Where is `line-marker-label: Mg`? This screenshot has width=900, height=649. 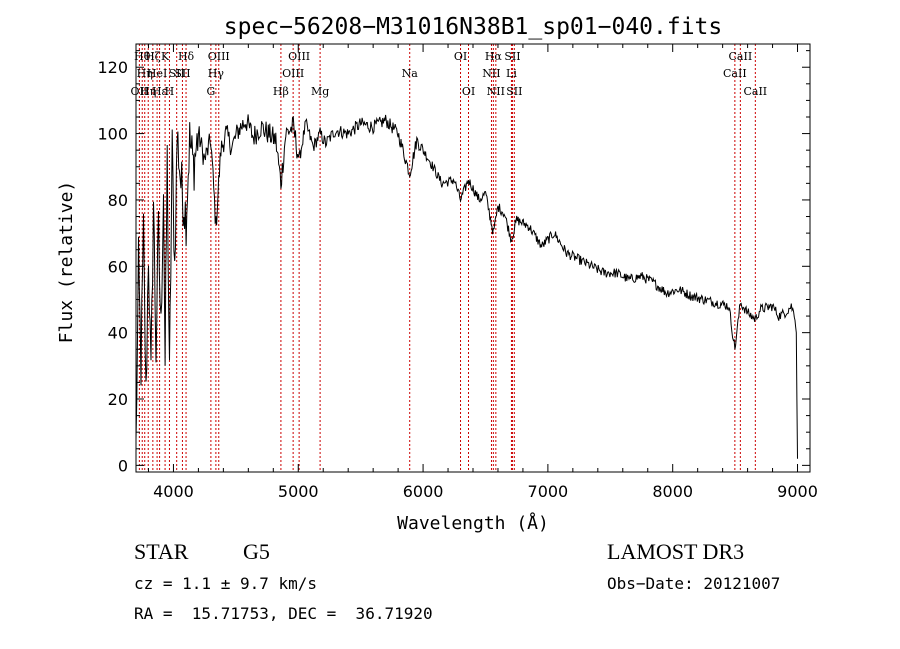 line-marker-label: Mg is located at coordinates (320, 91).